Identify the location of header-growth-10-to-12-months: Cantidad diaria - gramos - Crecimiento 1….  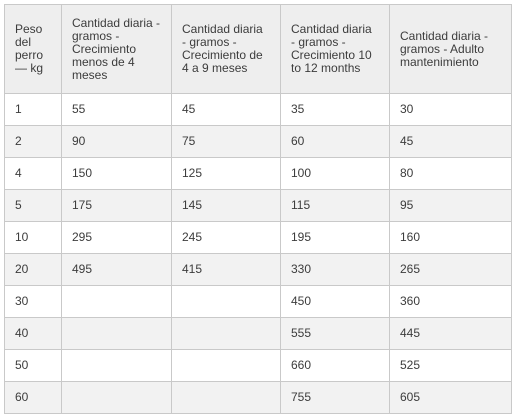
(335, 49).